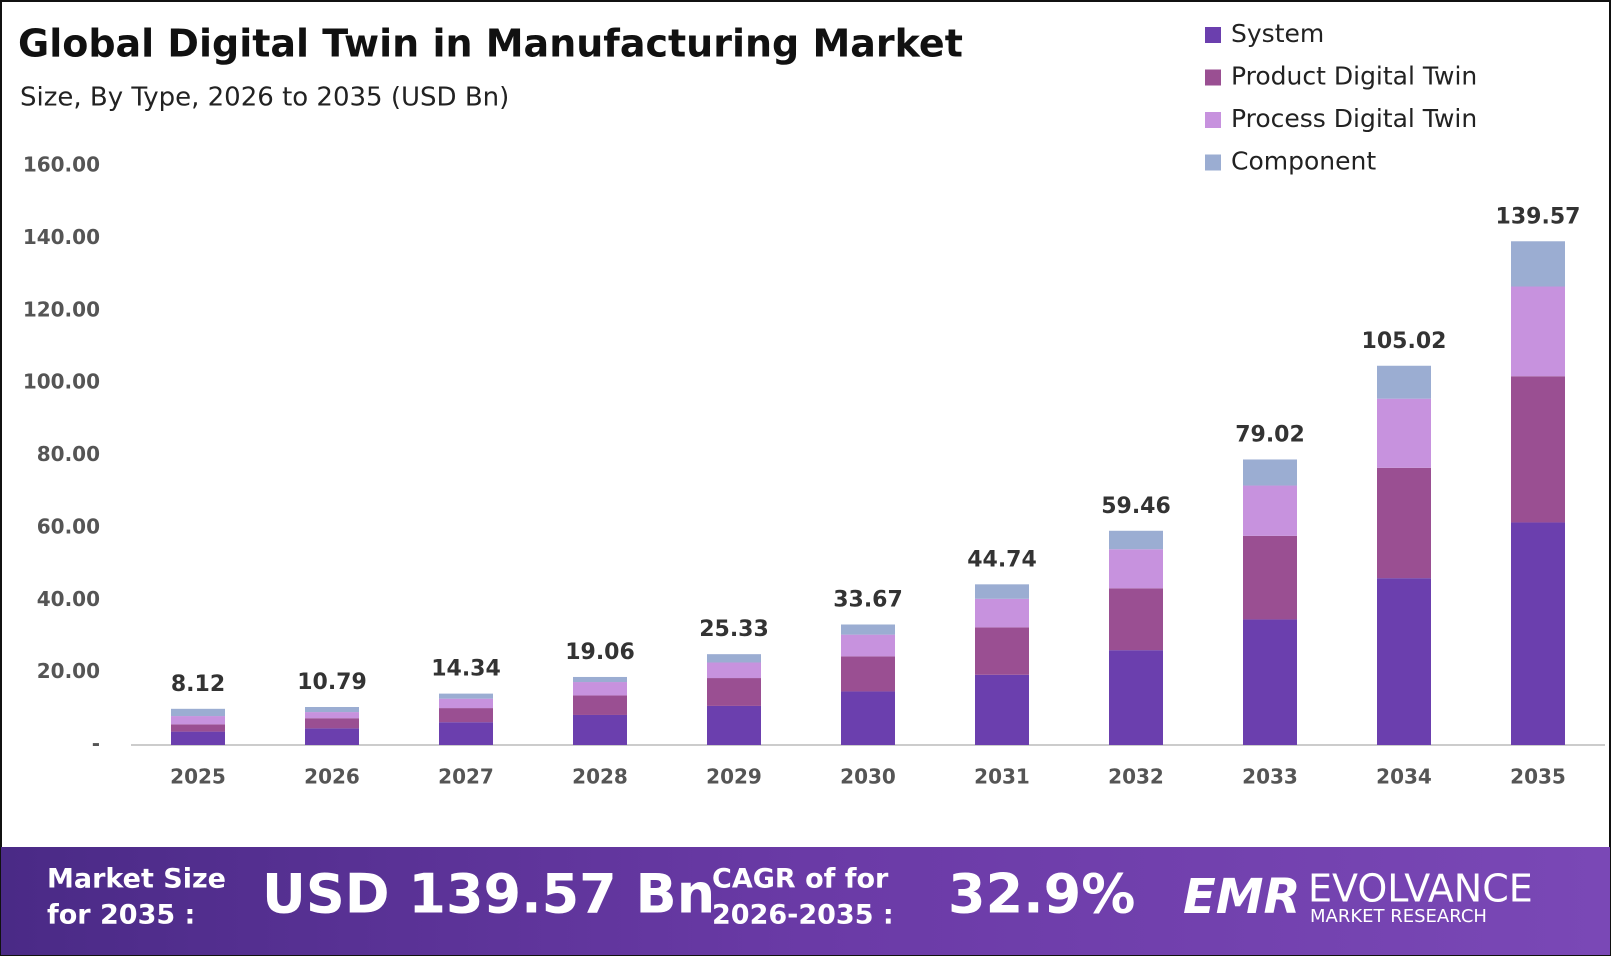 The image size is (1611, 956). What do you see at coordinates (1002, 777) in the screenshot?
I see `x-tick-label: 2031` at bounding box center [1002, 777].